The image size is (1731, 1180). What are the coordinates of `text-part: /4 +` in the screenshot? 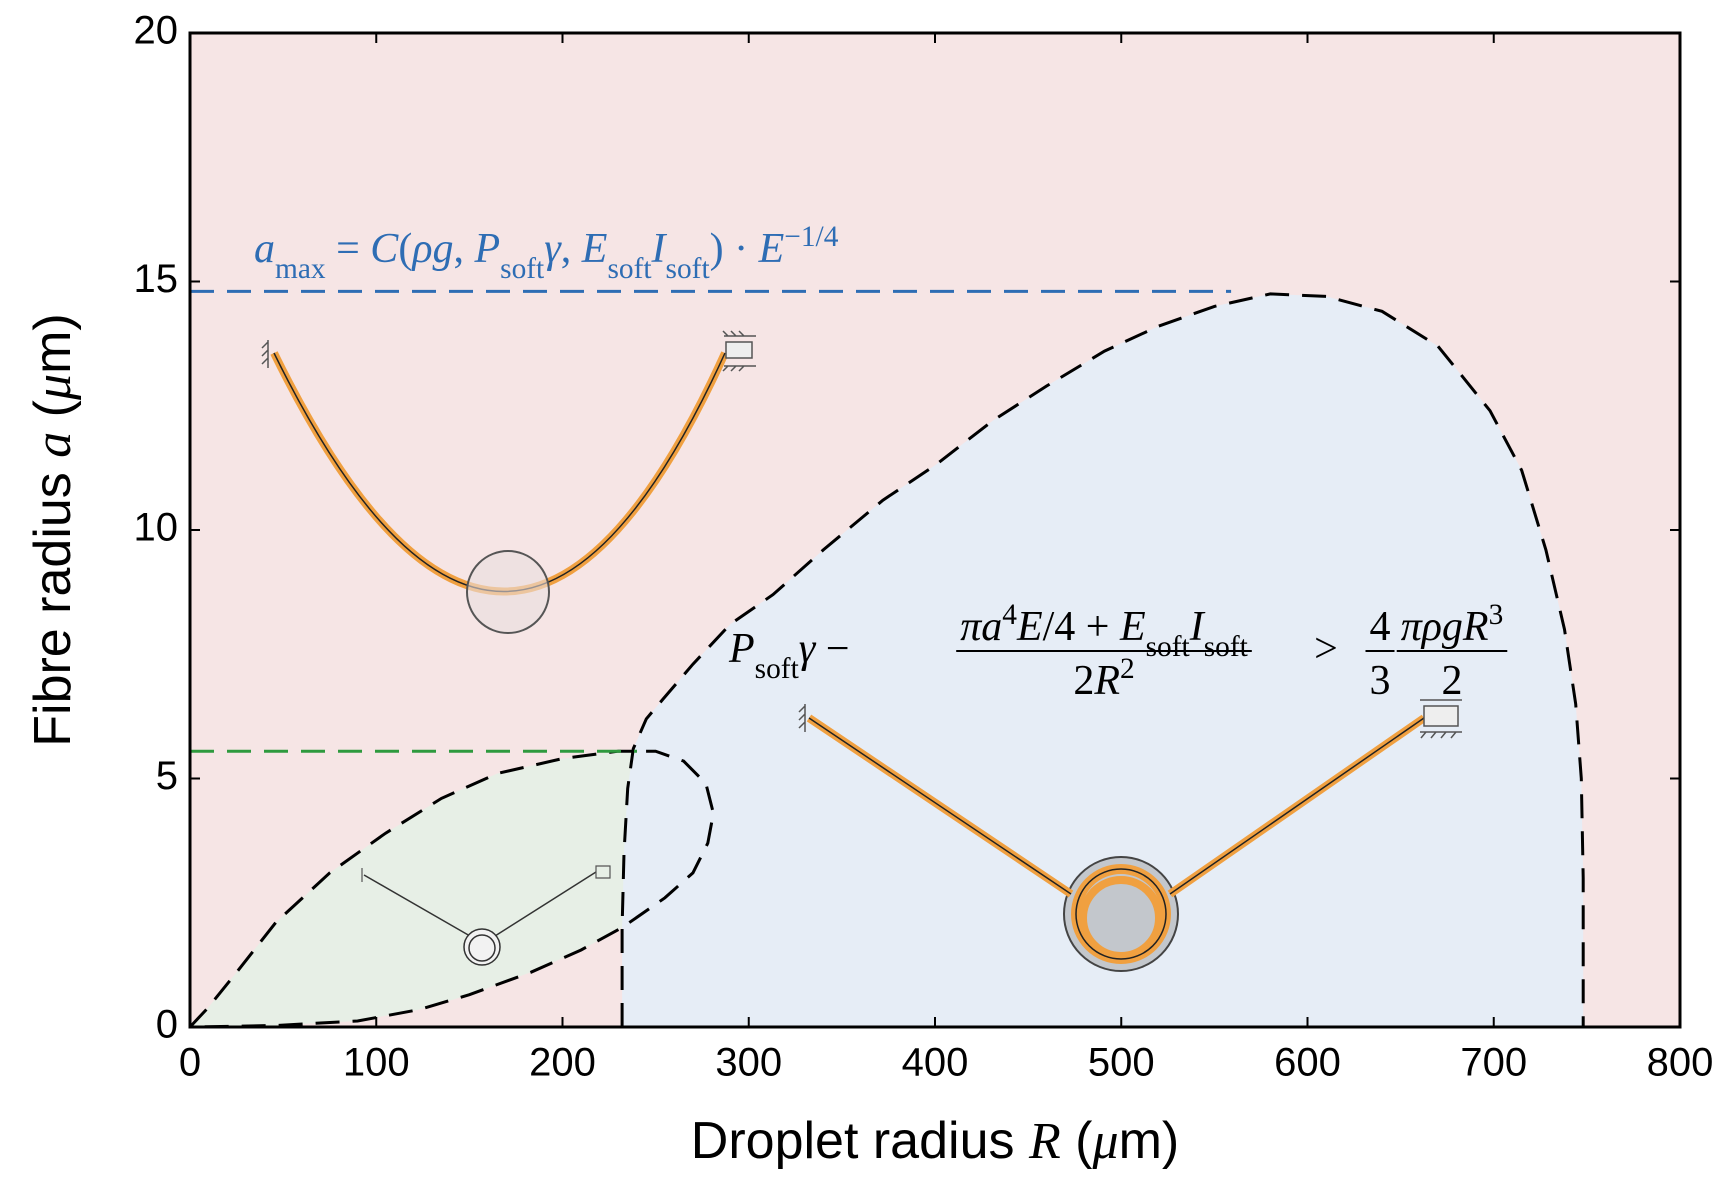 It's located at (1081, 627).